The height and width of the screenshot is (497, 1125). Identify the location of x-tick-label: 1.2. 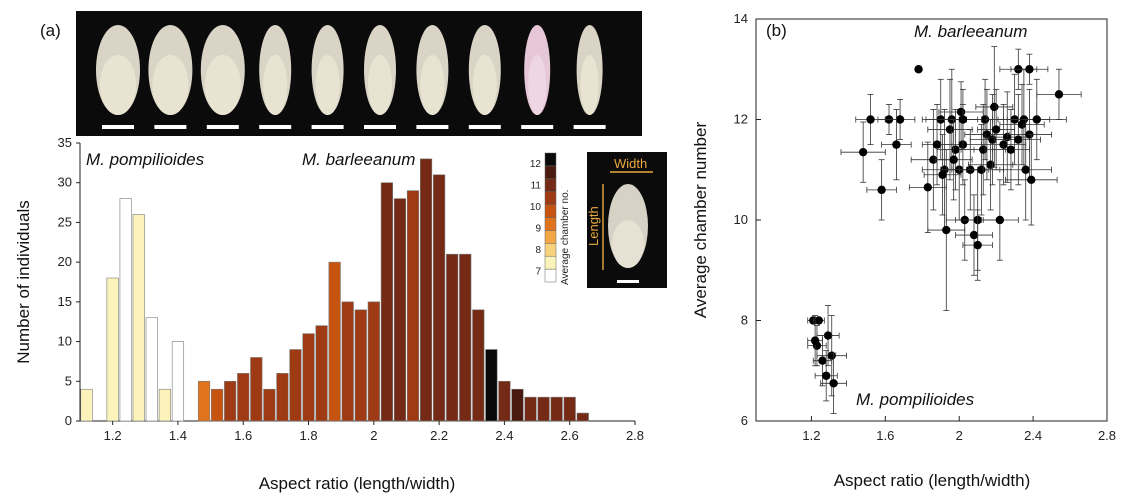
(113, 435).